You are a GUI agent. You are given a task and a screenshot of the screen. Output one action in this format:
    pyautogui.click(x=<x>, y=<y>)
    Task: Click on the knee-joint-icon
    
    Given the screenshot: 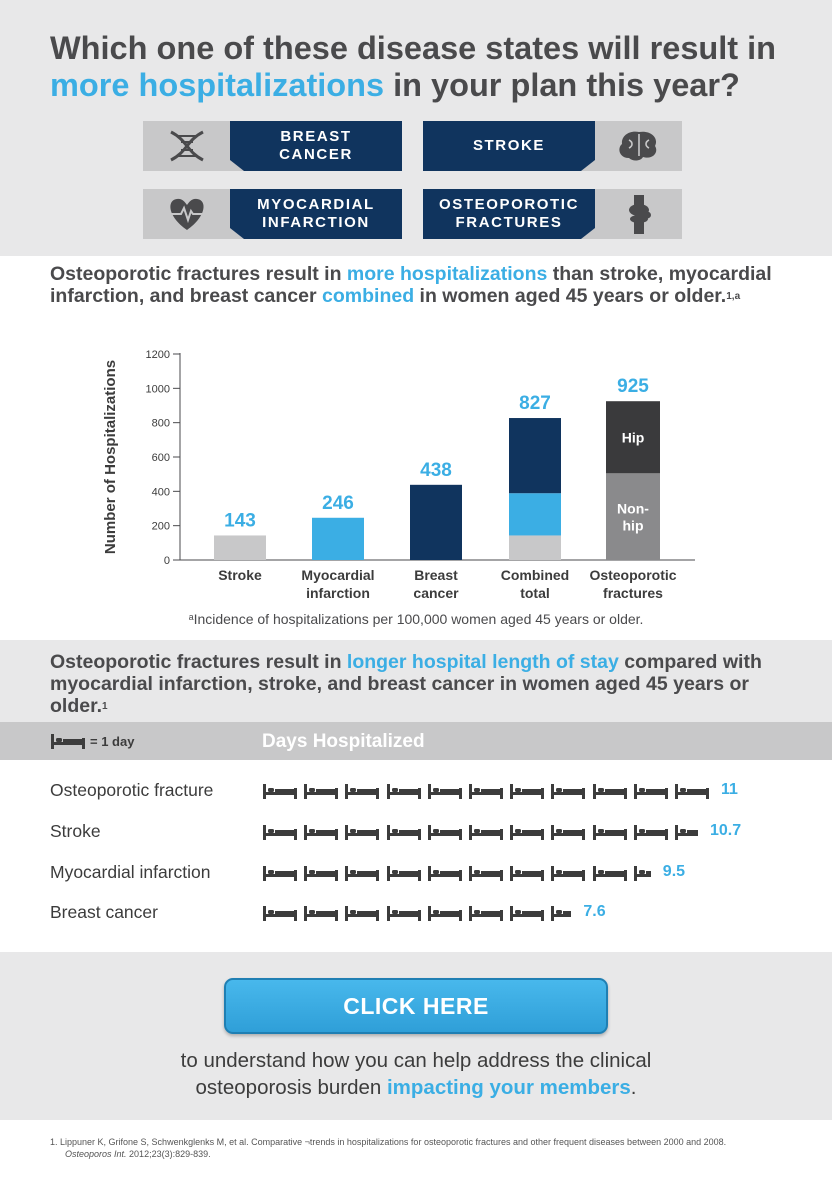 What is the action you would take?
    pyautogui.click(x=640, y=214)
    